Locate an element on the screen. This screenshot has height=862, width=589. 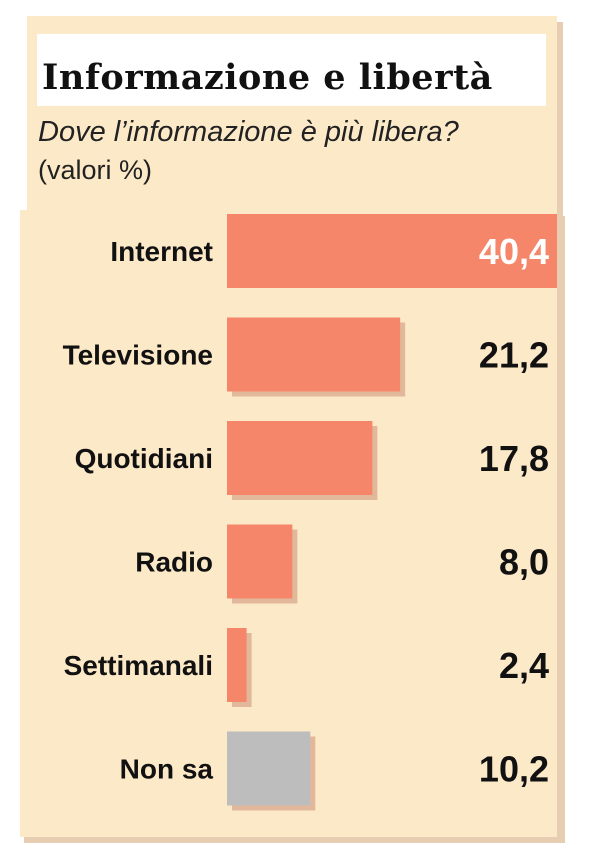
bar-non-sa is located at coordinates (269, 768).